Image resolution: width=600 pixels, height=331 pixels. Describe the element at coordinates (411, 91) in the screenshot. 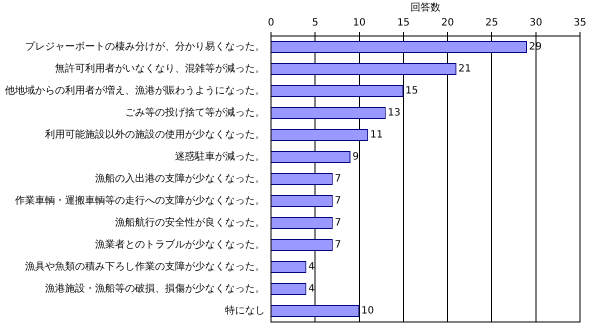

I see `data-label: 15` at that location.